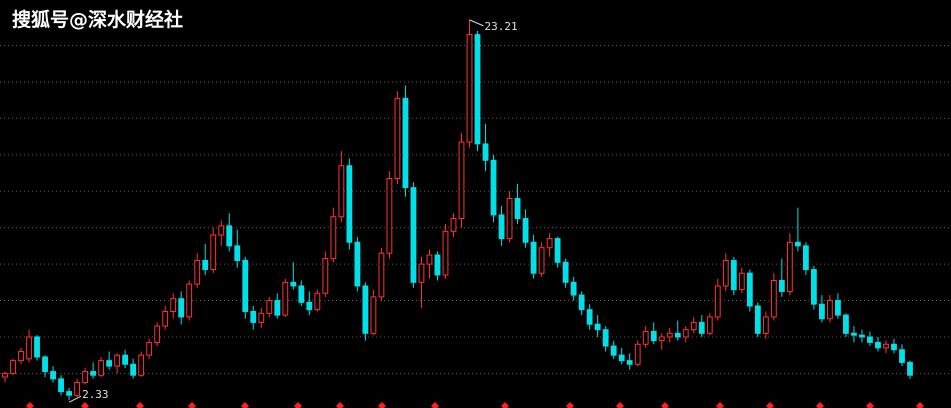  Describe the element at coordinates (501, 26) in the screenshot. I see `high-label: 23.21` at that location.